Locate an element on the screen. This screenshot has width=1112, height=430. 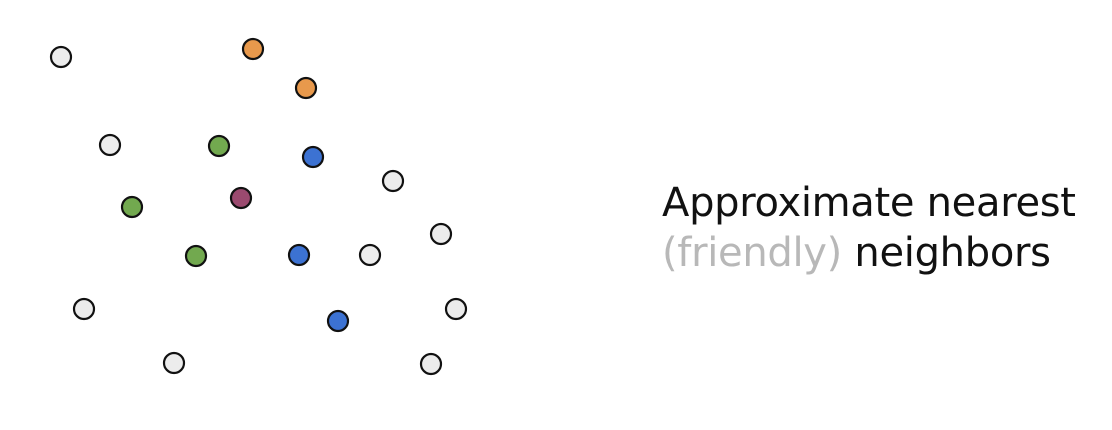
caption-line-2: (friendly) neighbors is located at coordinates (869, 253).